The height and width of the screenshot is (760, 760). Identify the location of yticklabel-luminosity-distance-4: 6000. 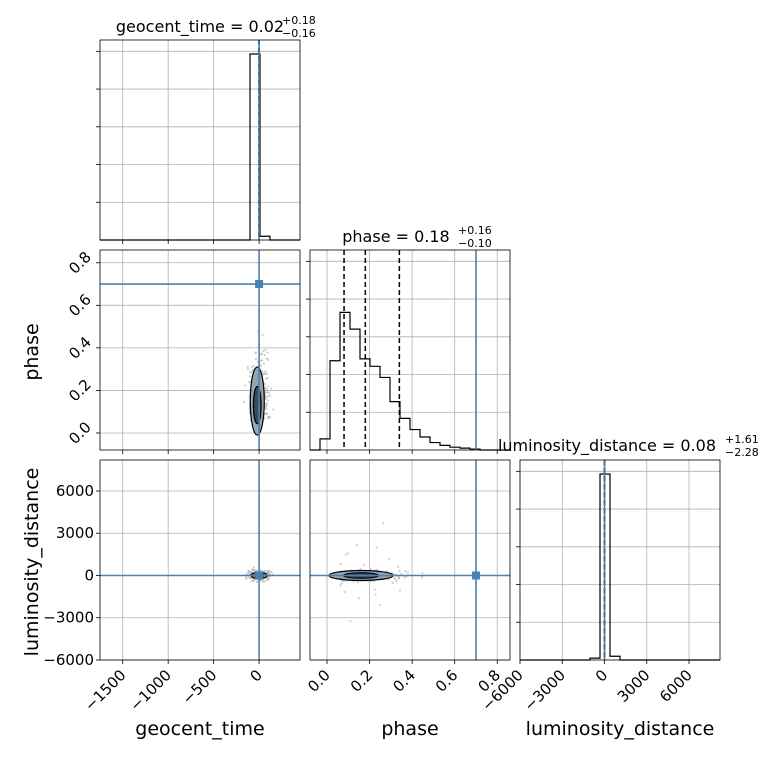
(75, 491).